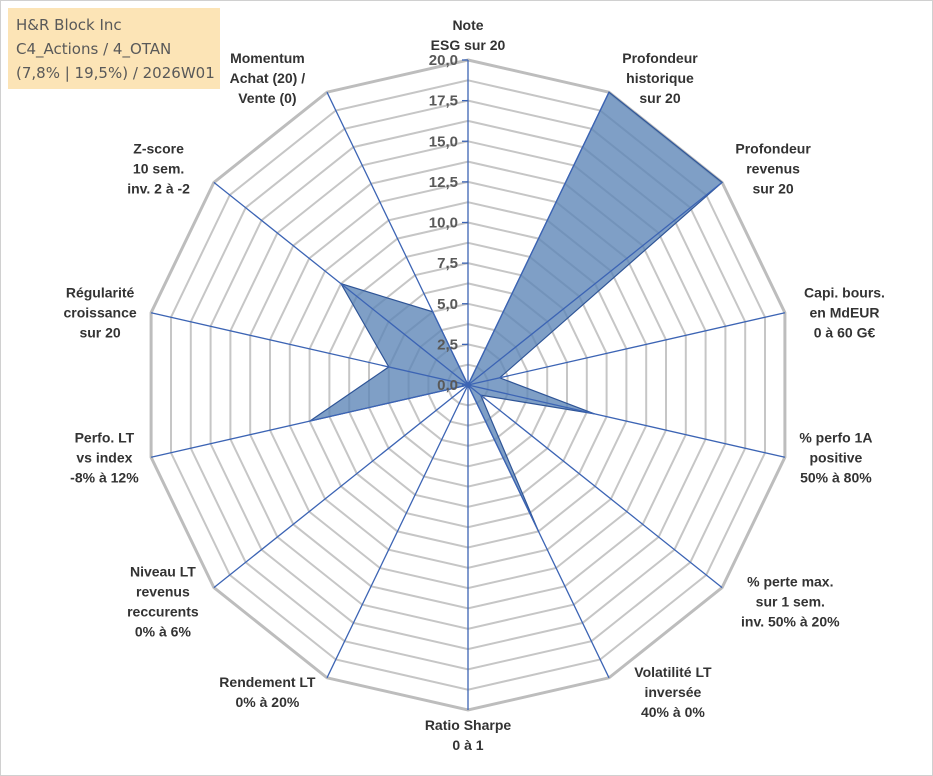 Image resolution: width=933 pixels, height=776 pixels. What do you see at coordinates (94, 49) in the screenshot?
I see `info-category: C4_Actions / 4_OTAN` at bounding box center [94, 49].